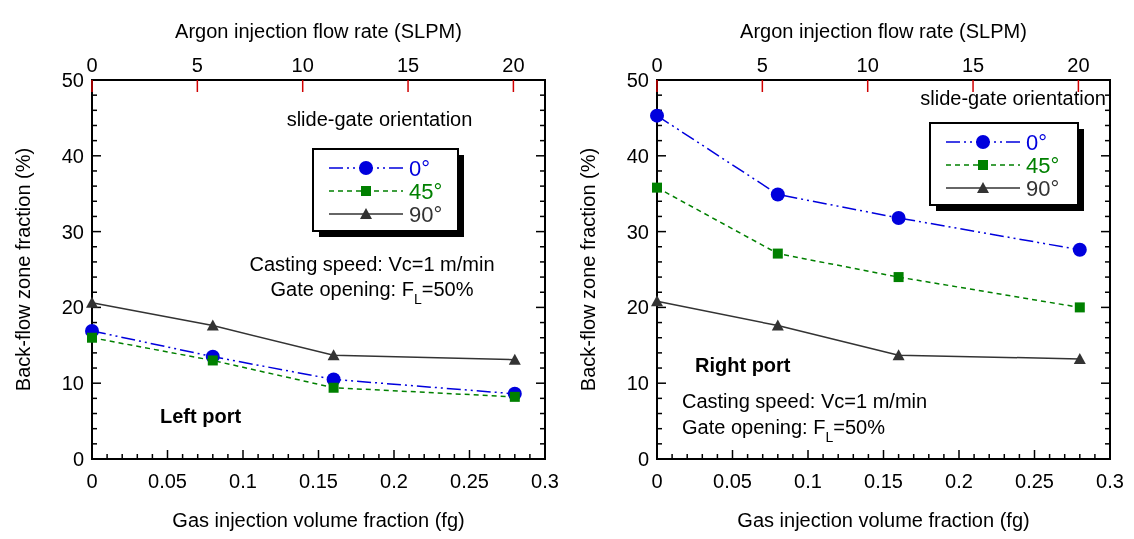  What do you see at coordinates (743, 365) in the screenshot?
I see `annotation: Right port` at bounding box center [743, 365].